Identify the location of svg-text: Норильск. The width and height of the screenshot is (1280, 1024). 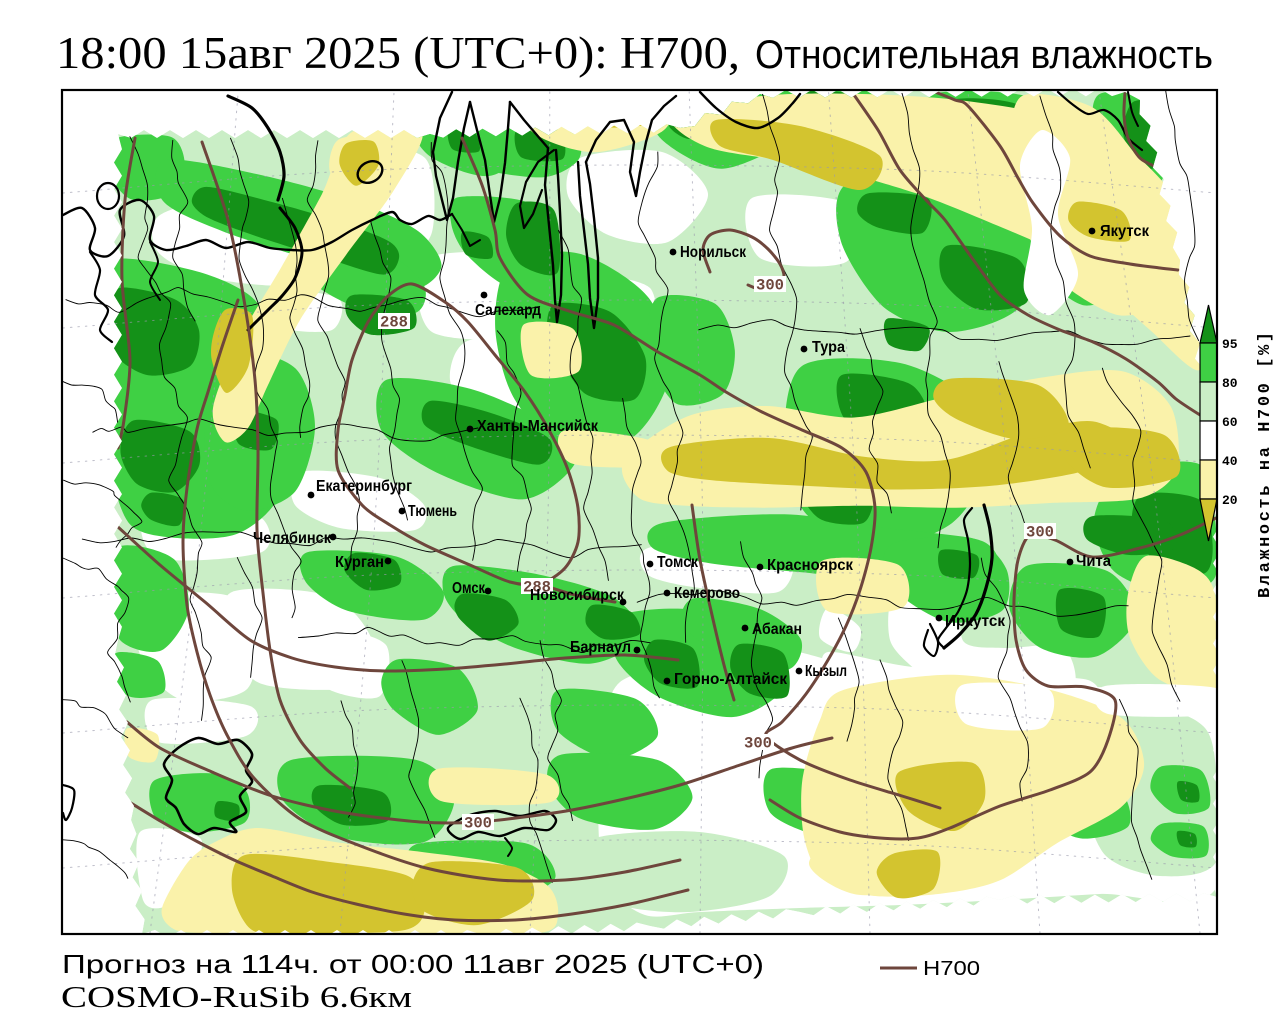
(713, 252).